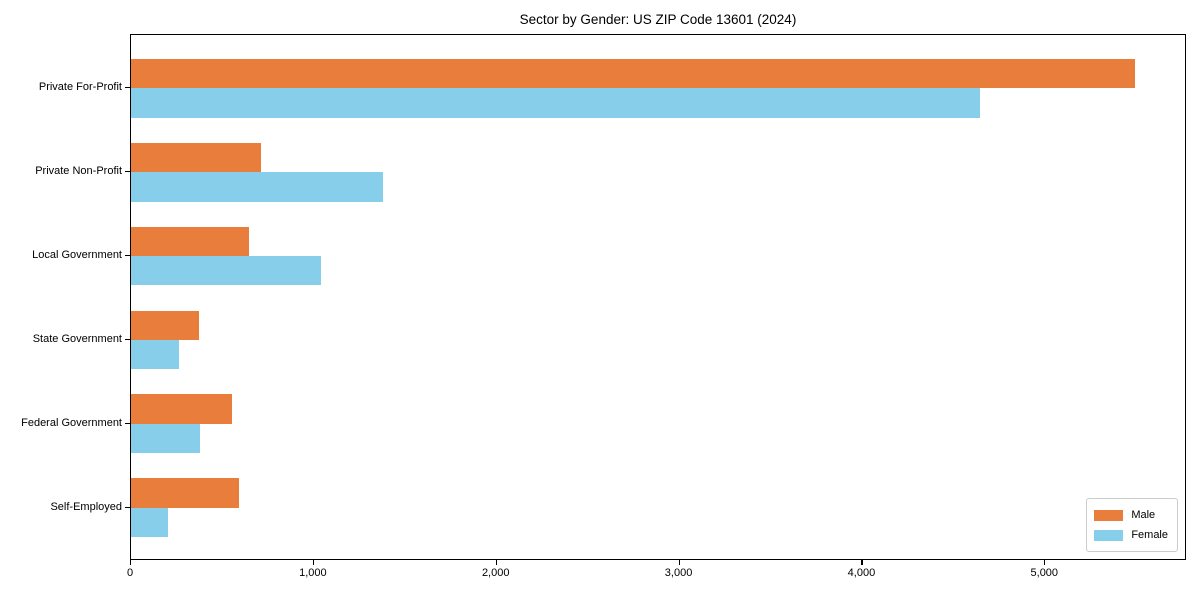 The image size is (1200, 600). What do you see at coordinates (1109, 535) in the screenshot?
I see `female-series-swatch` at bounding box center [1109, 535].